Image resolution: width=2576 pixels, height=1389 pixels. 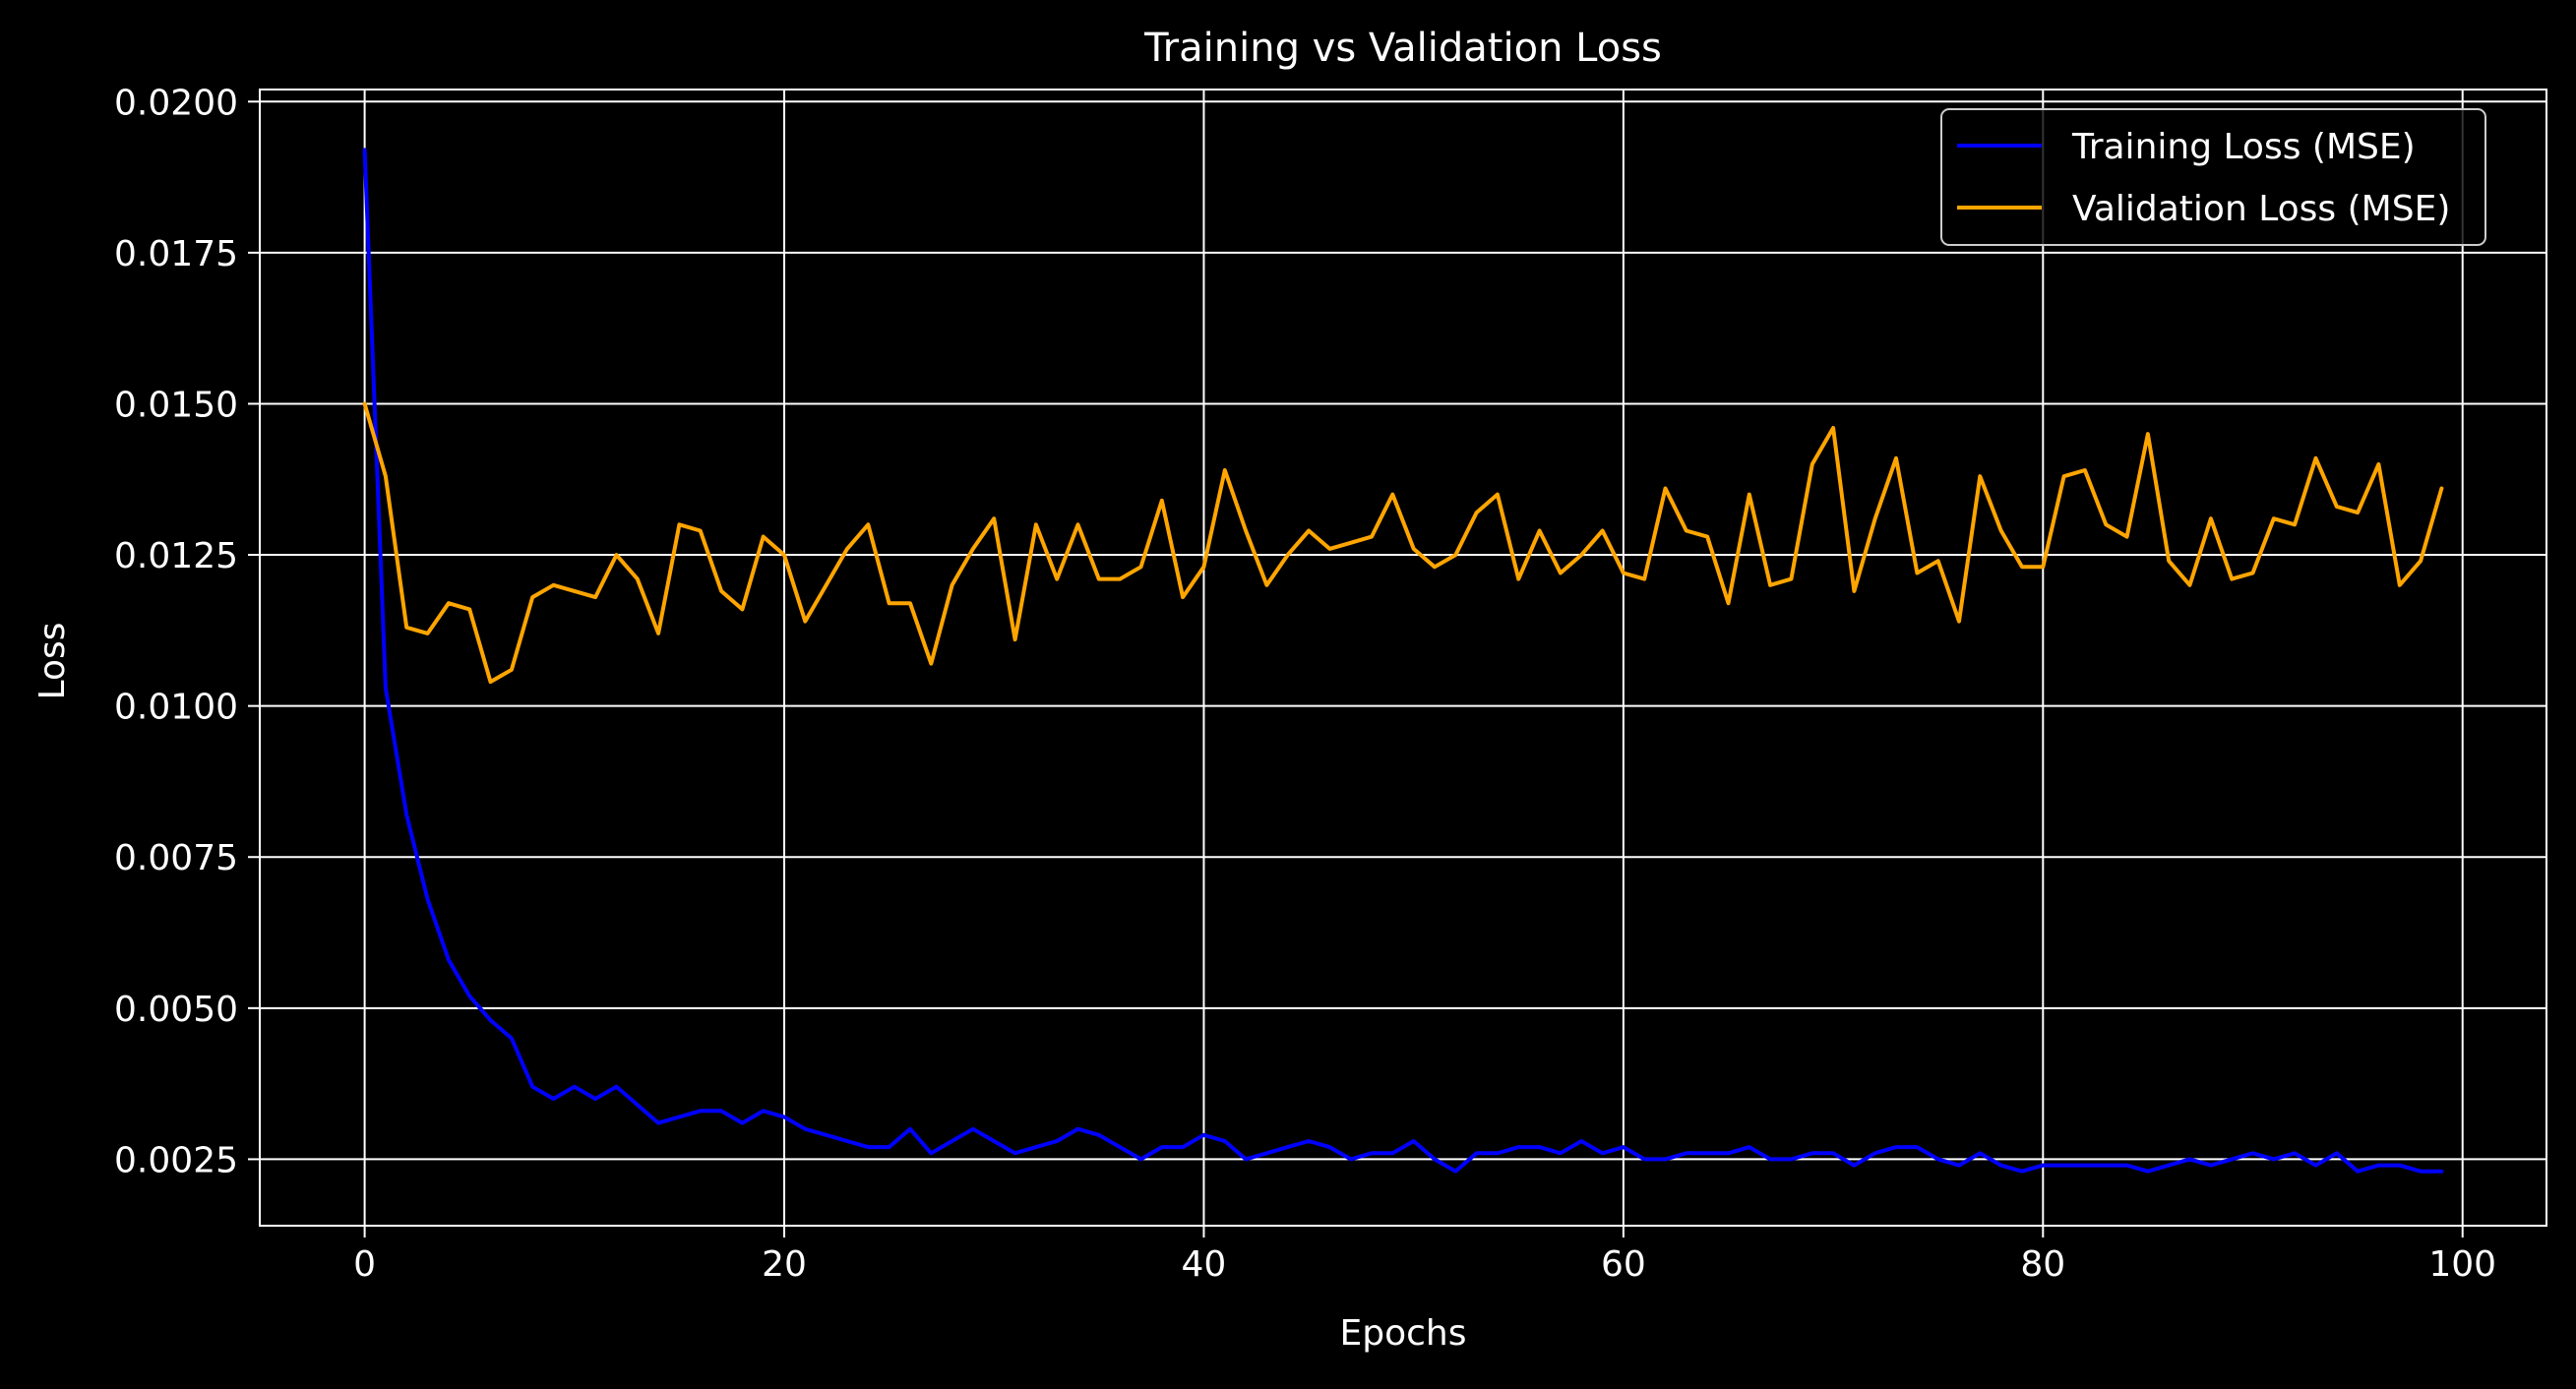 I want to click on x-tick-label: 60, so click(x=1623, y=1264).